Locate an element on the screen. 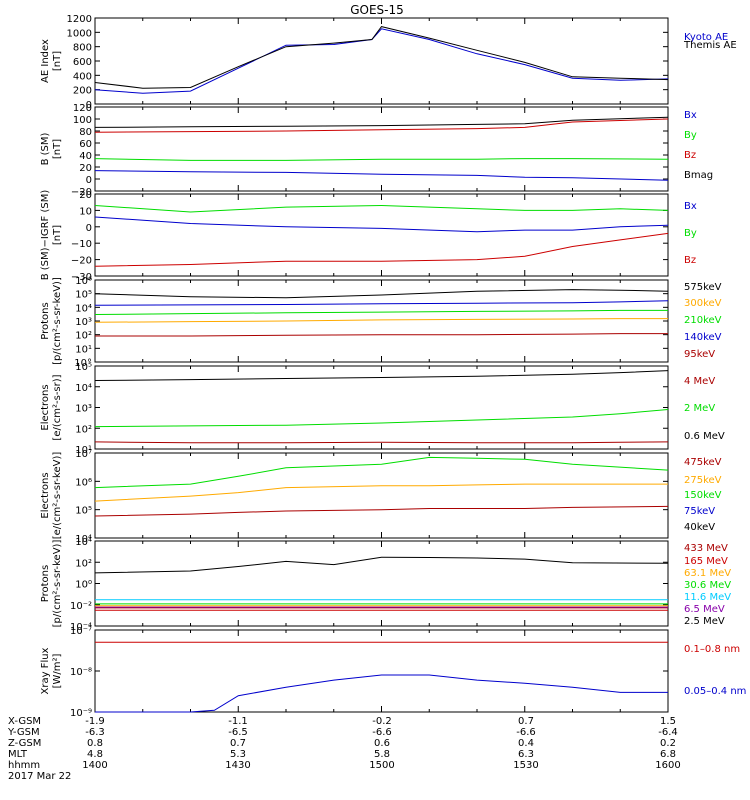 The width and height of the screenshot is (750, 800). legend-label: 2 MeV is located at coordinates (699, 408).